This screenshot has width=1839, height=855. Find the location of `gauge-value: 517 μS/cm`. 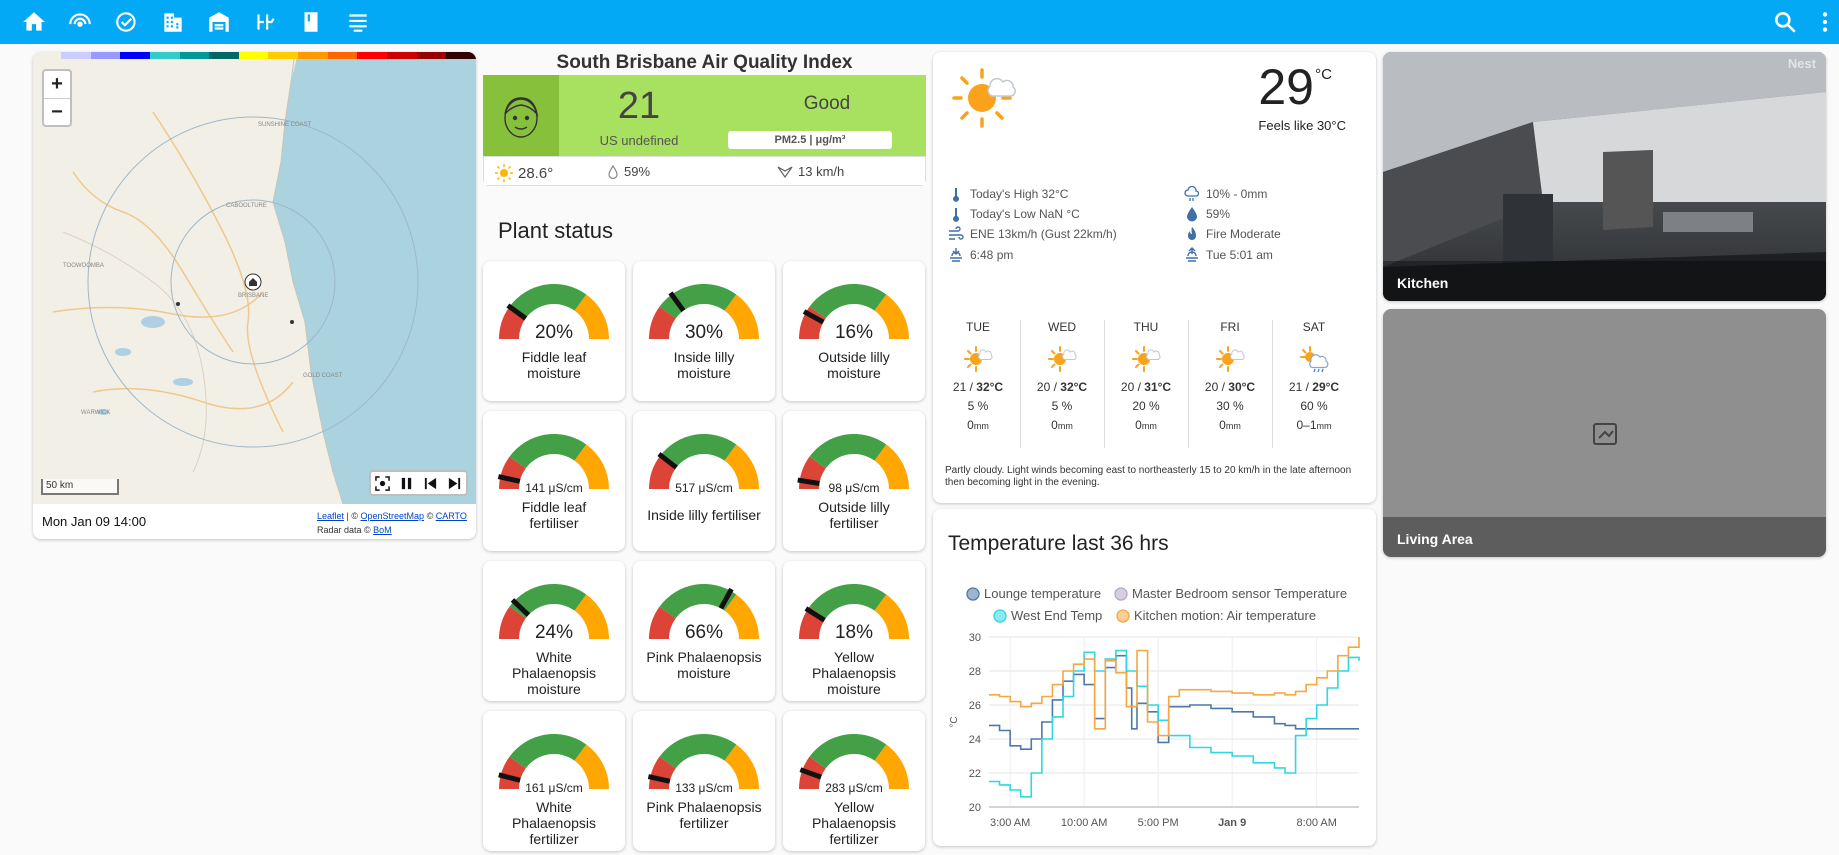

gauge-value: 517 μS/cm is located at coordinates (704, 488).